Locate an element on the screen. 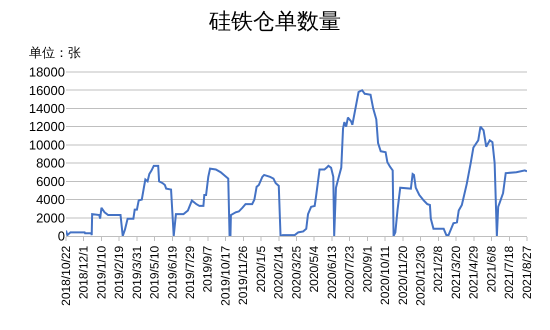 The image size is (550, 330). y-tick-label: 18000 is located at coordinates (46, 72).